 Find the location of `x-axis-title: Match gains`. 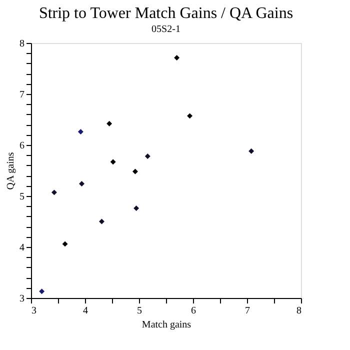

x-axis-title: Match gains is located at coordinates (167, 325).